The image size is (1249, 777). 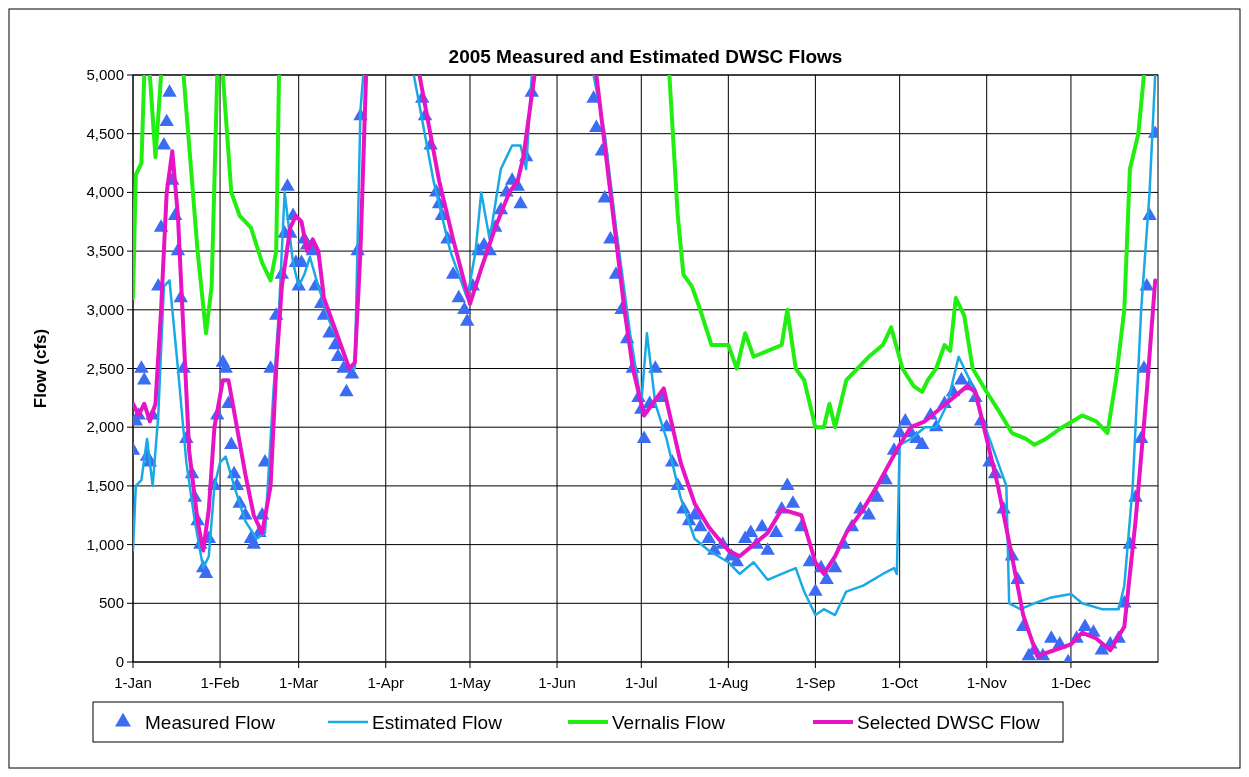 I want to click on x-tick-label: 1-Dec, so click(x=1071, y=682).